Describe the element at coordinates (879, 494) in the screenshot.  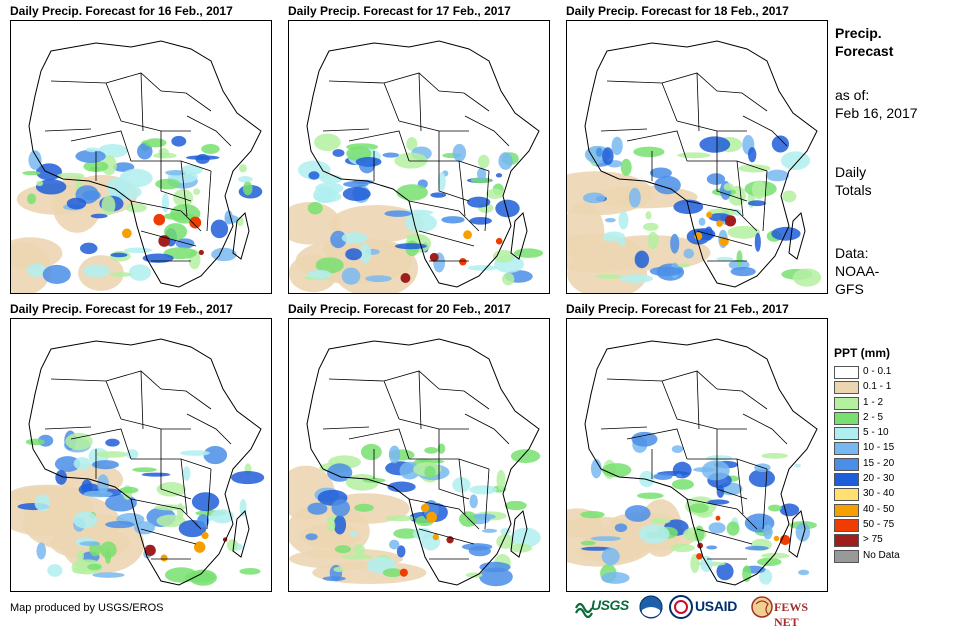
I see `legend-label: 30 - 40` at that location.